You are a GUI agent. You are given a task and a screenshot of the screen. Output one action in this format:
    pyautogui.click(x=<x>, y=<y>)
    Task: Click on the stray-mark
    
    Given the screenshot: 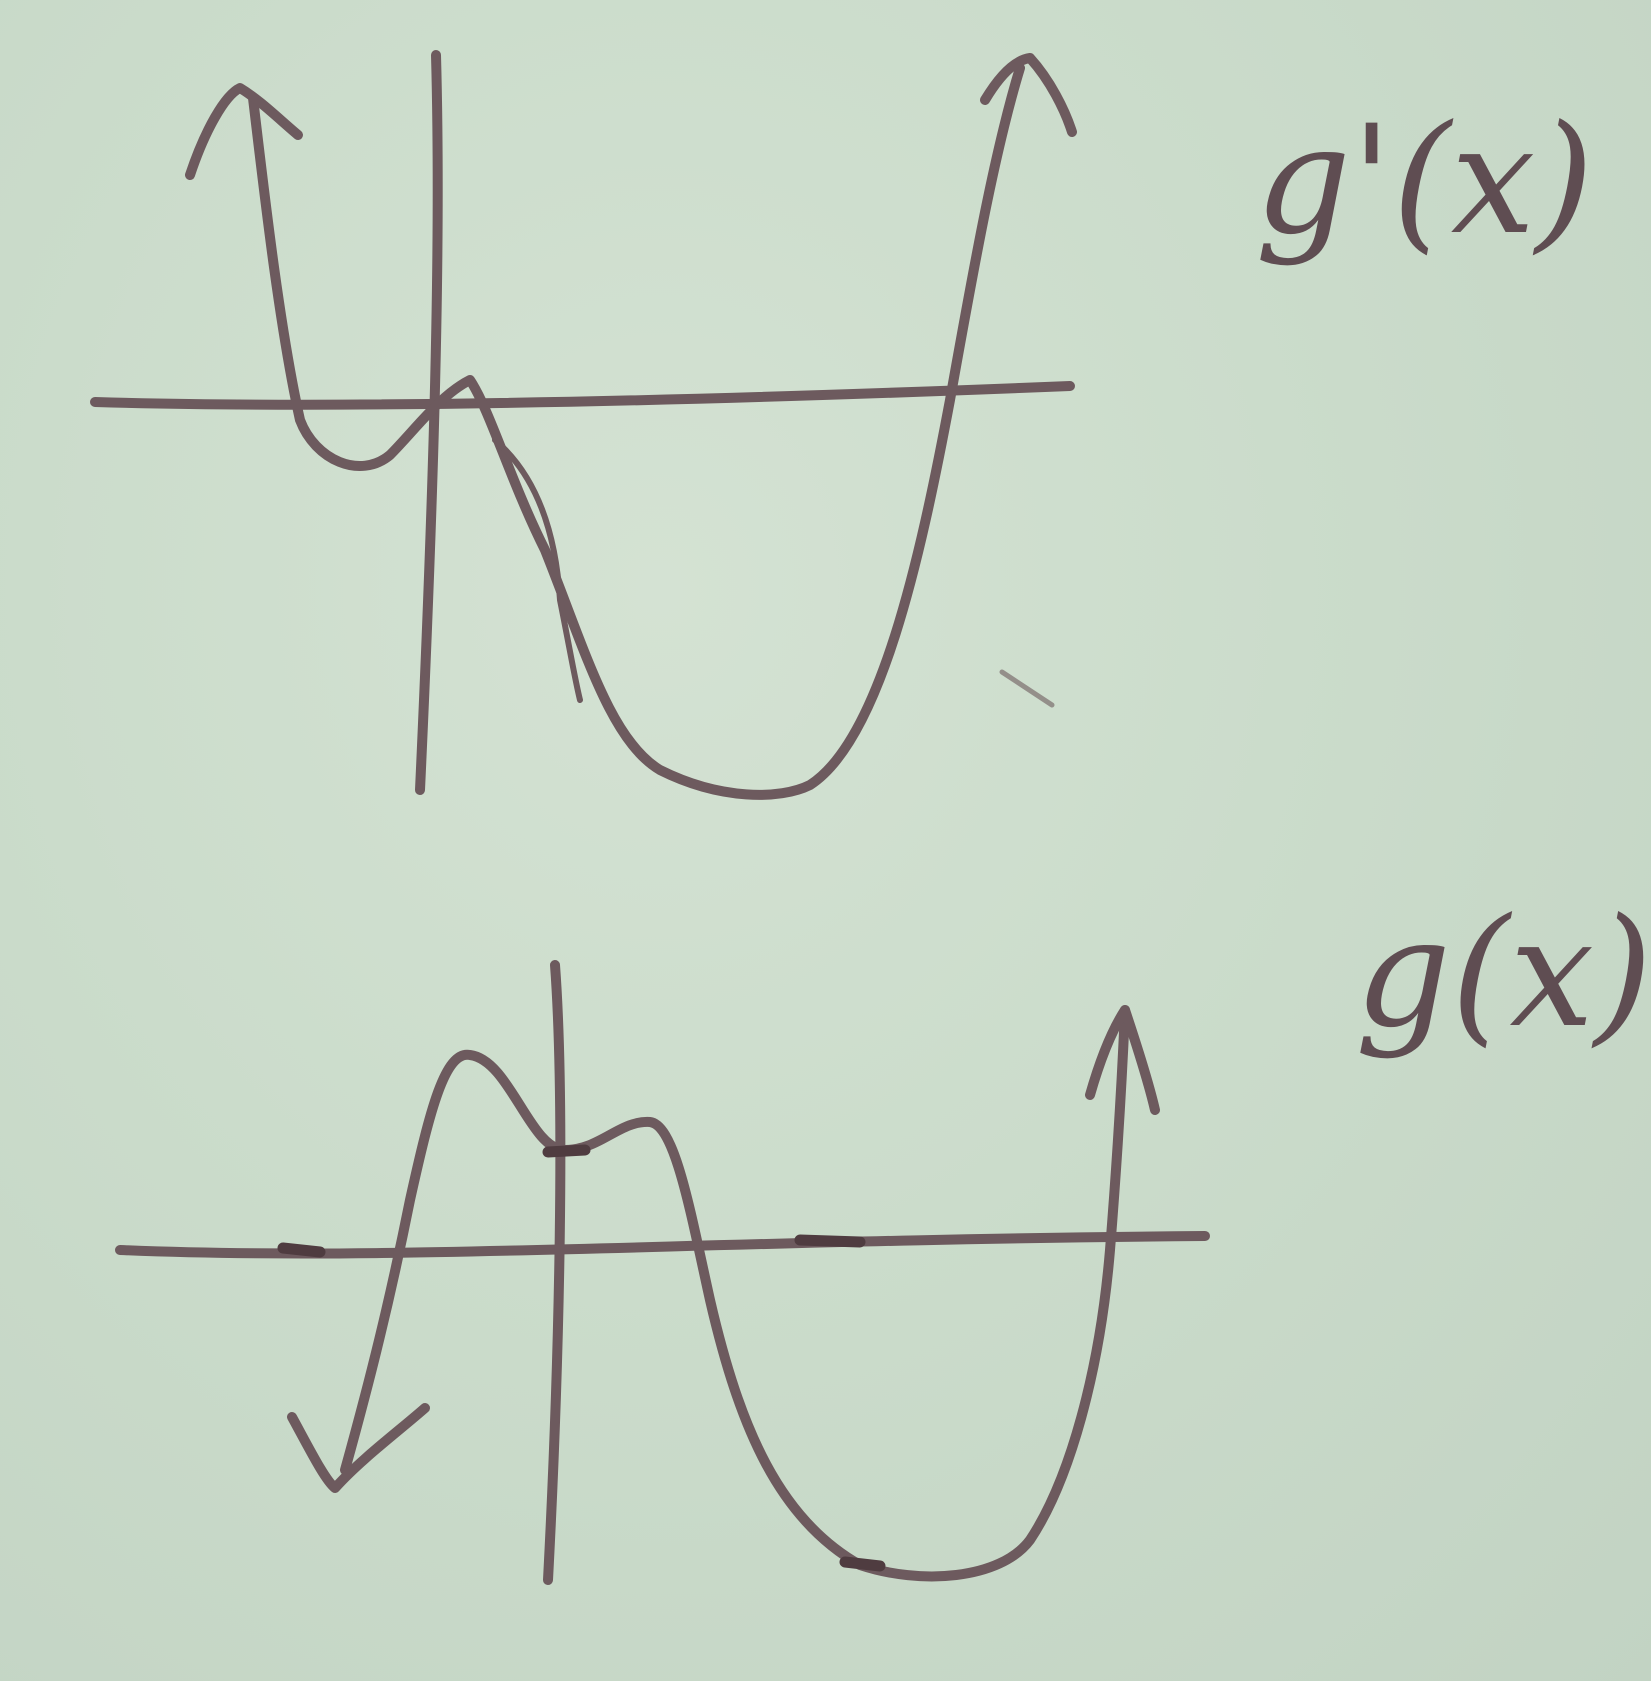 What is the action you would take?
    pyautogui.click(x=1027, y=688)
    